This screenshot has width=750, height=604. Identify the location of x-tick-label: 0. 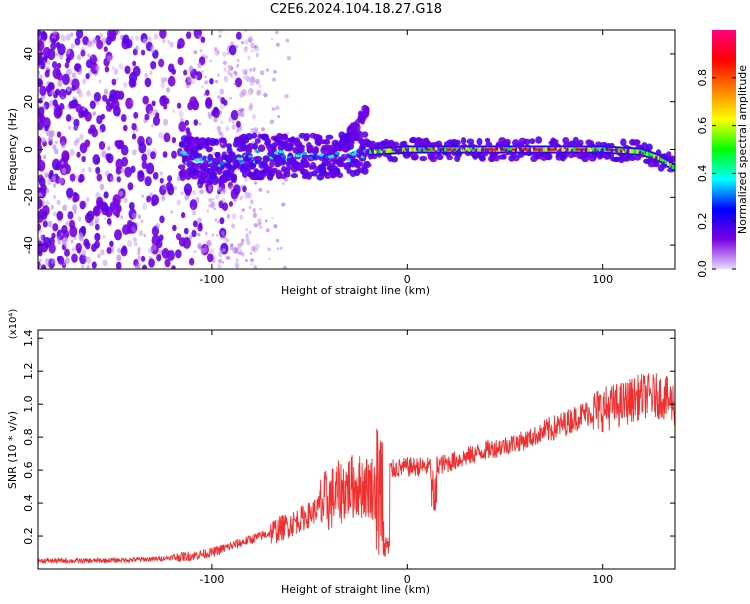
(407, 579).